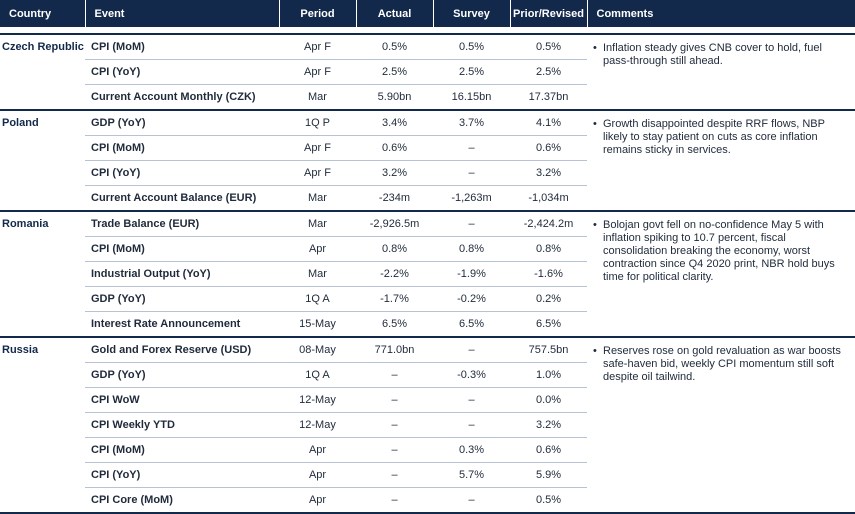 This screenshot has width=855, height=514. I want to click on survey-cell: 16.15bn, so click(471, 97).